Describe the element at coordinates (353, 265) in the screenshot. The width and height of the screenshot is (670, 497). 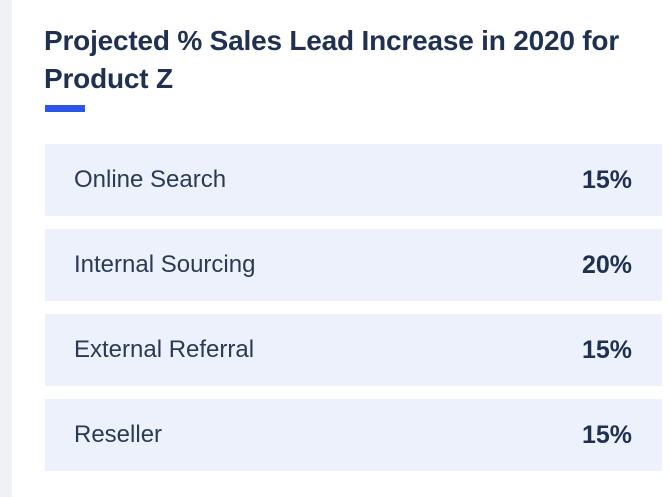
I see `list-item-internal-sourcing: Internal Sourcing 20%` at that location.